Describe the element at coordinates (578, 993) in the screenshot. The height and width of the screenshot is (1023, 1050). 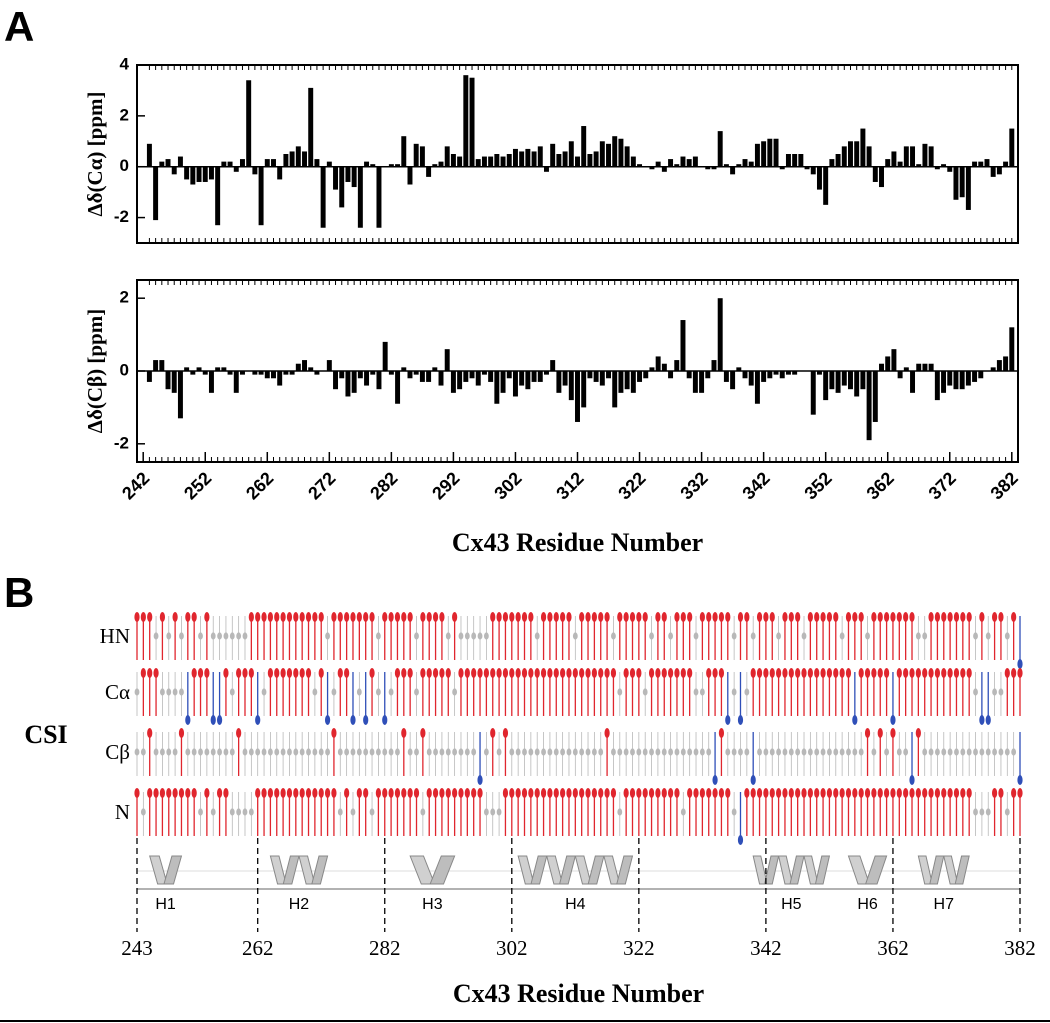
I see `x-axis-label: Cx43 Residue Number` at that location.